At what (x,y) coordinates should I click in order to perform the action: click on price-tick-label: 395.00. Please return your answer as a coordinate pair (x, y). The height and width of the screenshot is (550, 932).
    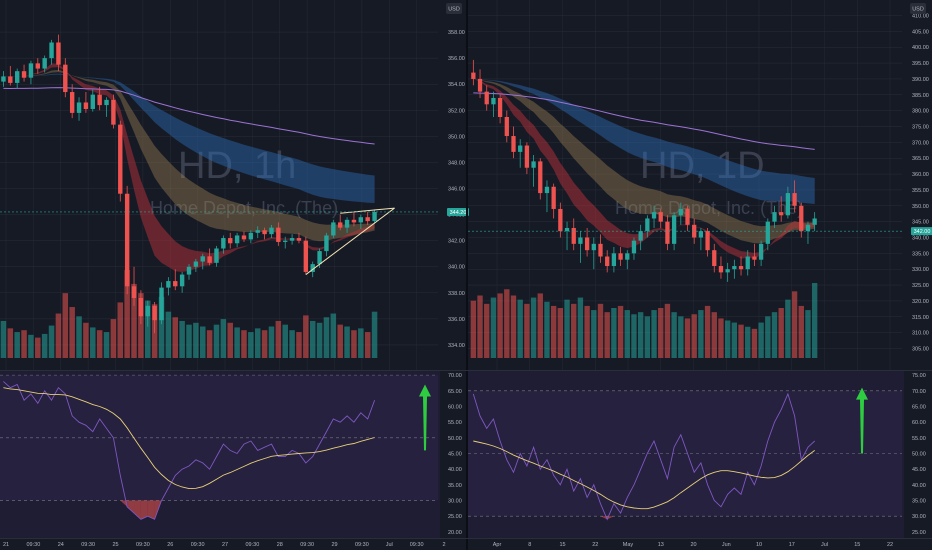
    Looking at the image, I should click on (920, 64).